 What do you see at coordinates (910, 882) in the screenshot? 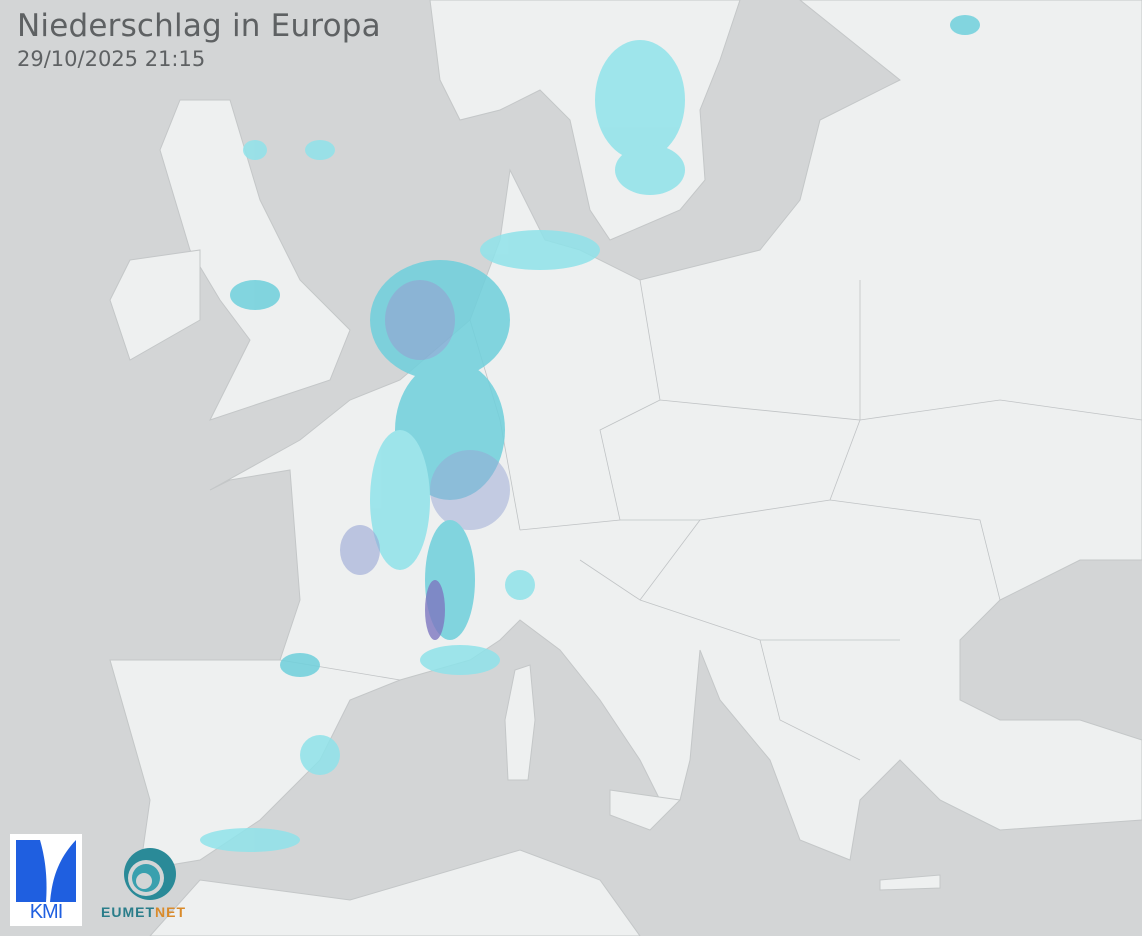
I see `land-crete` at bounding box center [910, 882].